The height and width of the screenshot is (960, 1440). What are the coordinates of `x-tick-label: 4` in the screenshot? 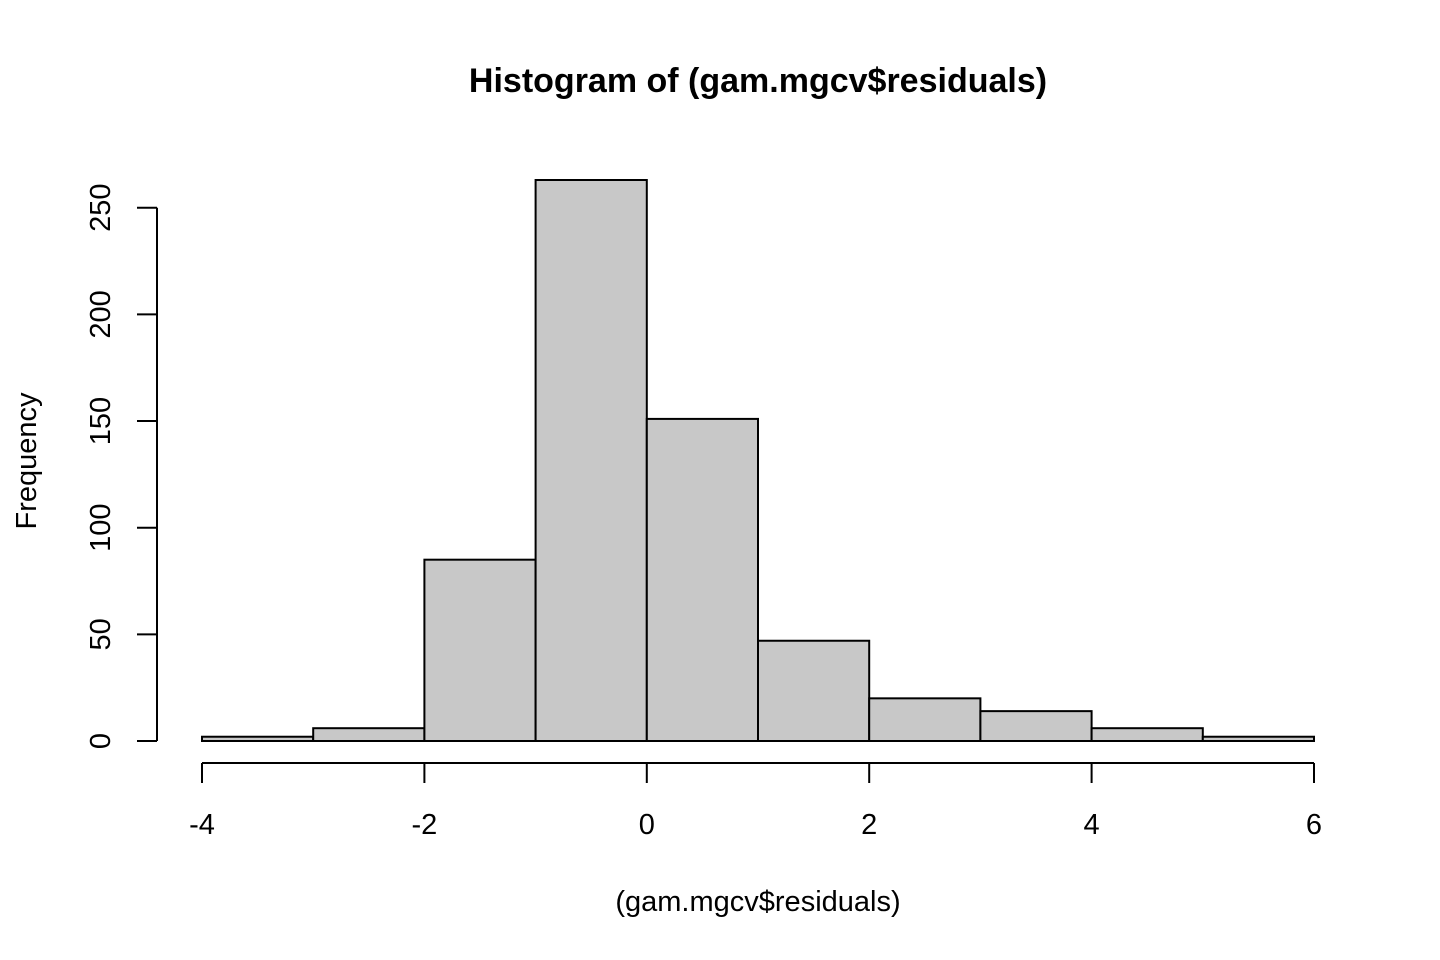 It's located at (1092, 825).